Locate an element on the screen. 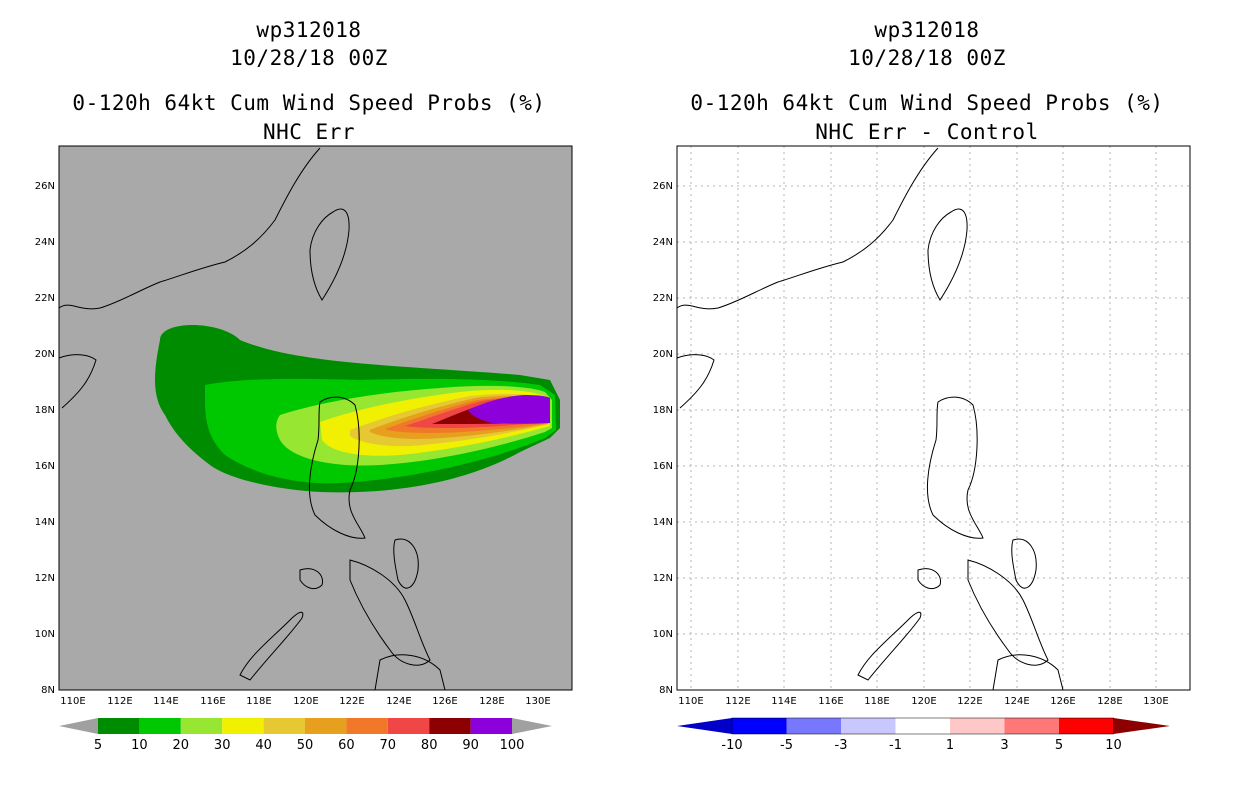  left-colorbar-cells is located at coordinates (305, 726).